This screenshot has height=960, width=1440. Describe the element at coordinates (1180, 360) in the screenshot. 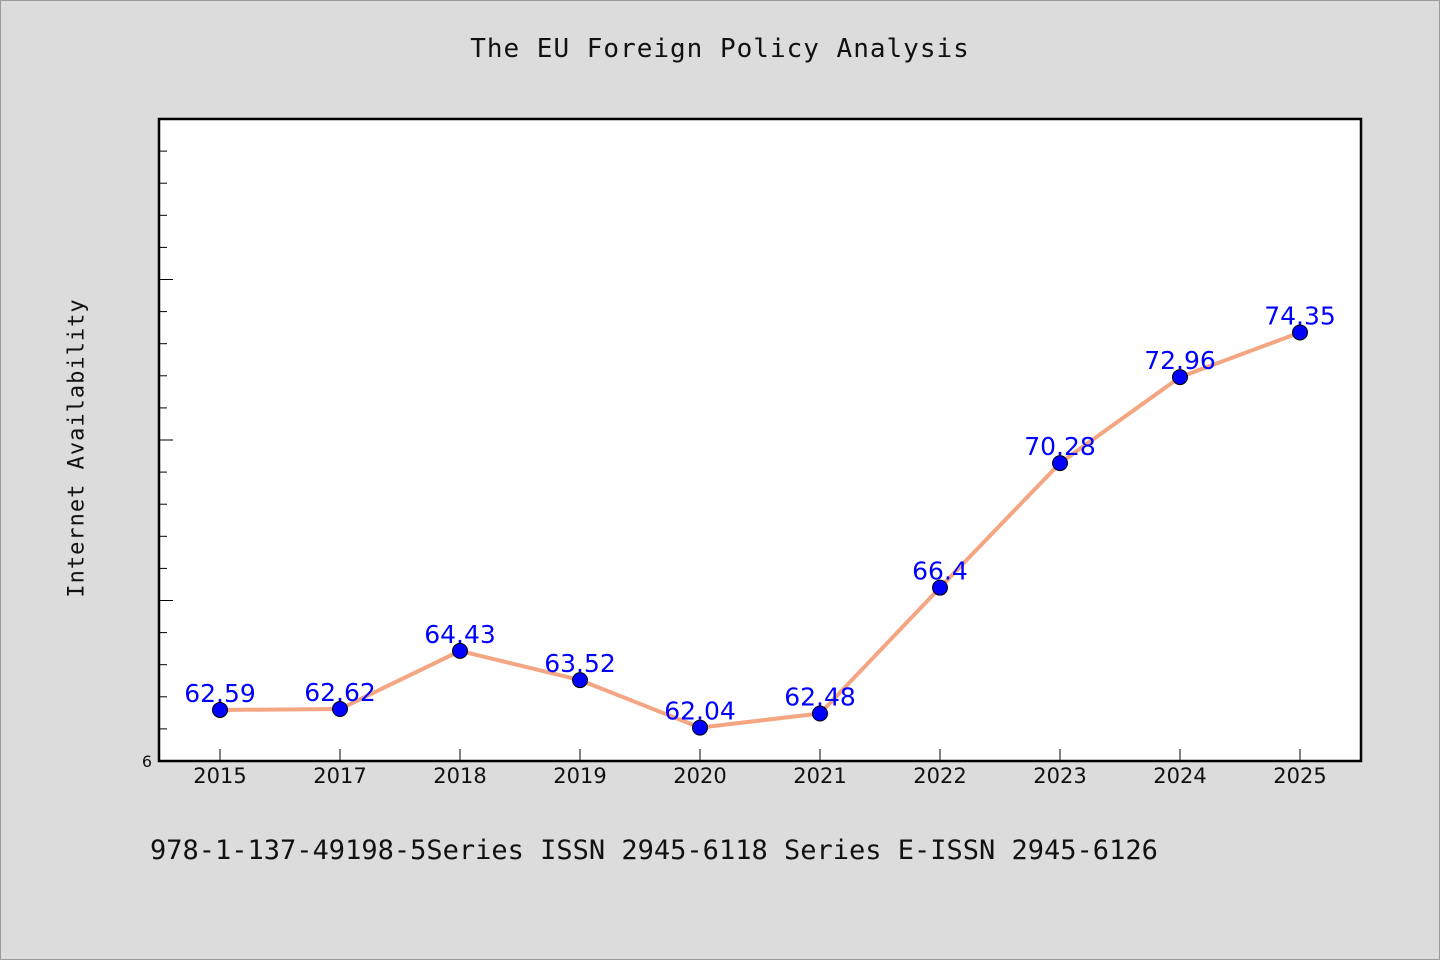

I see `data-label: 72.96` at that location.